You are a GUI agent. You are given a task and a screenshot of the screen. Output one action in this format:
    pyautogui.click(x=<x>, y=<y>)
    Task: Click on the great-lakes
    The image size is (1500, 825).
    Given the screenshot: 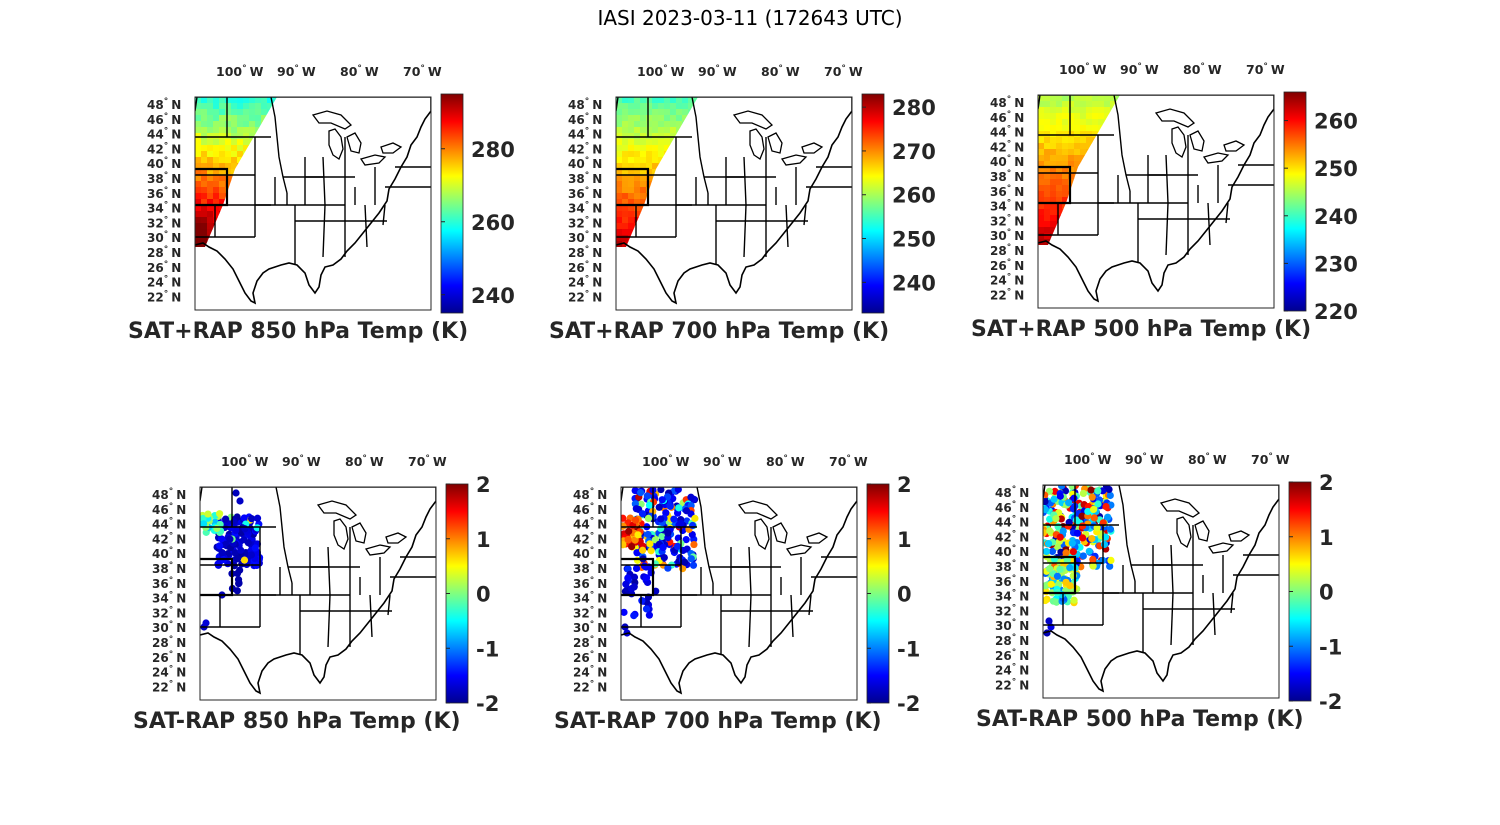 What is the action you would take?
    pyautogui.click(x=357, y=138)
    